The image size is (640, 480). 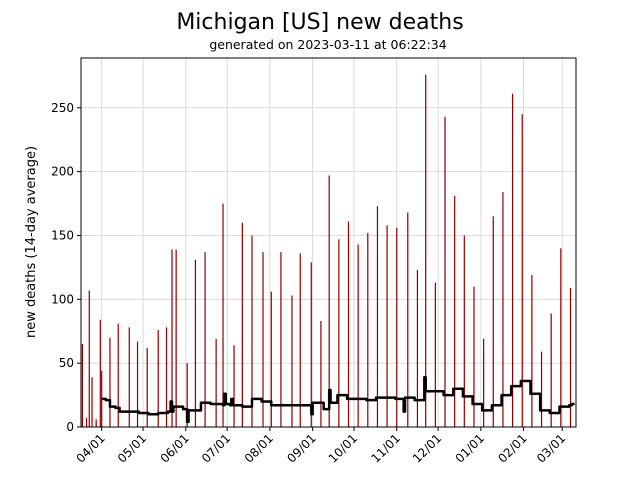 I want to click on x-tick-label: 04/01, so click(x=90, y=448).